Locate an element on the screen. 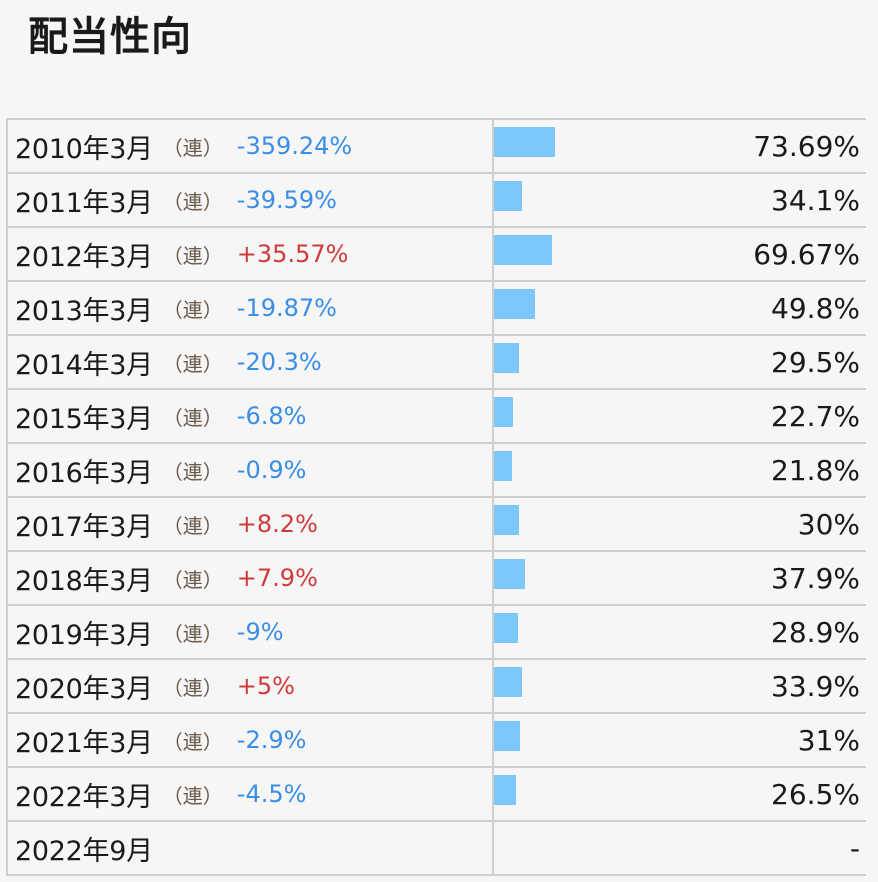  table-row: 2022年9月 - is located at coordinates (437, 849).